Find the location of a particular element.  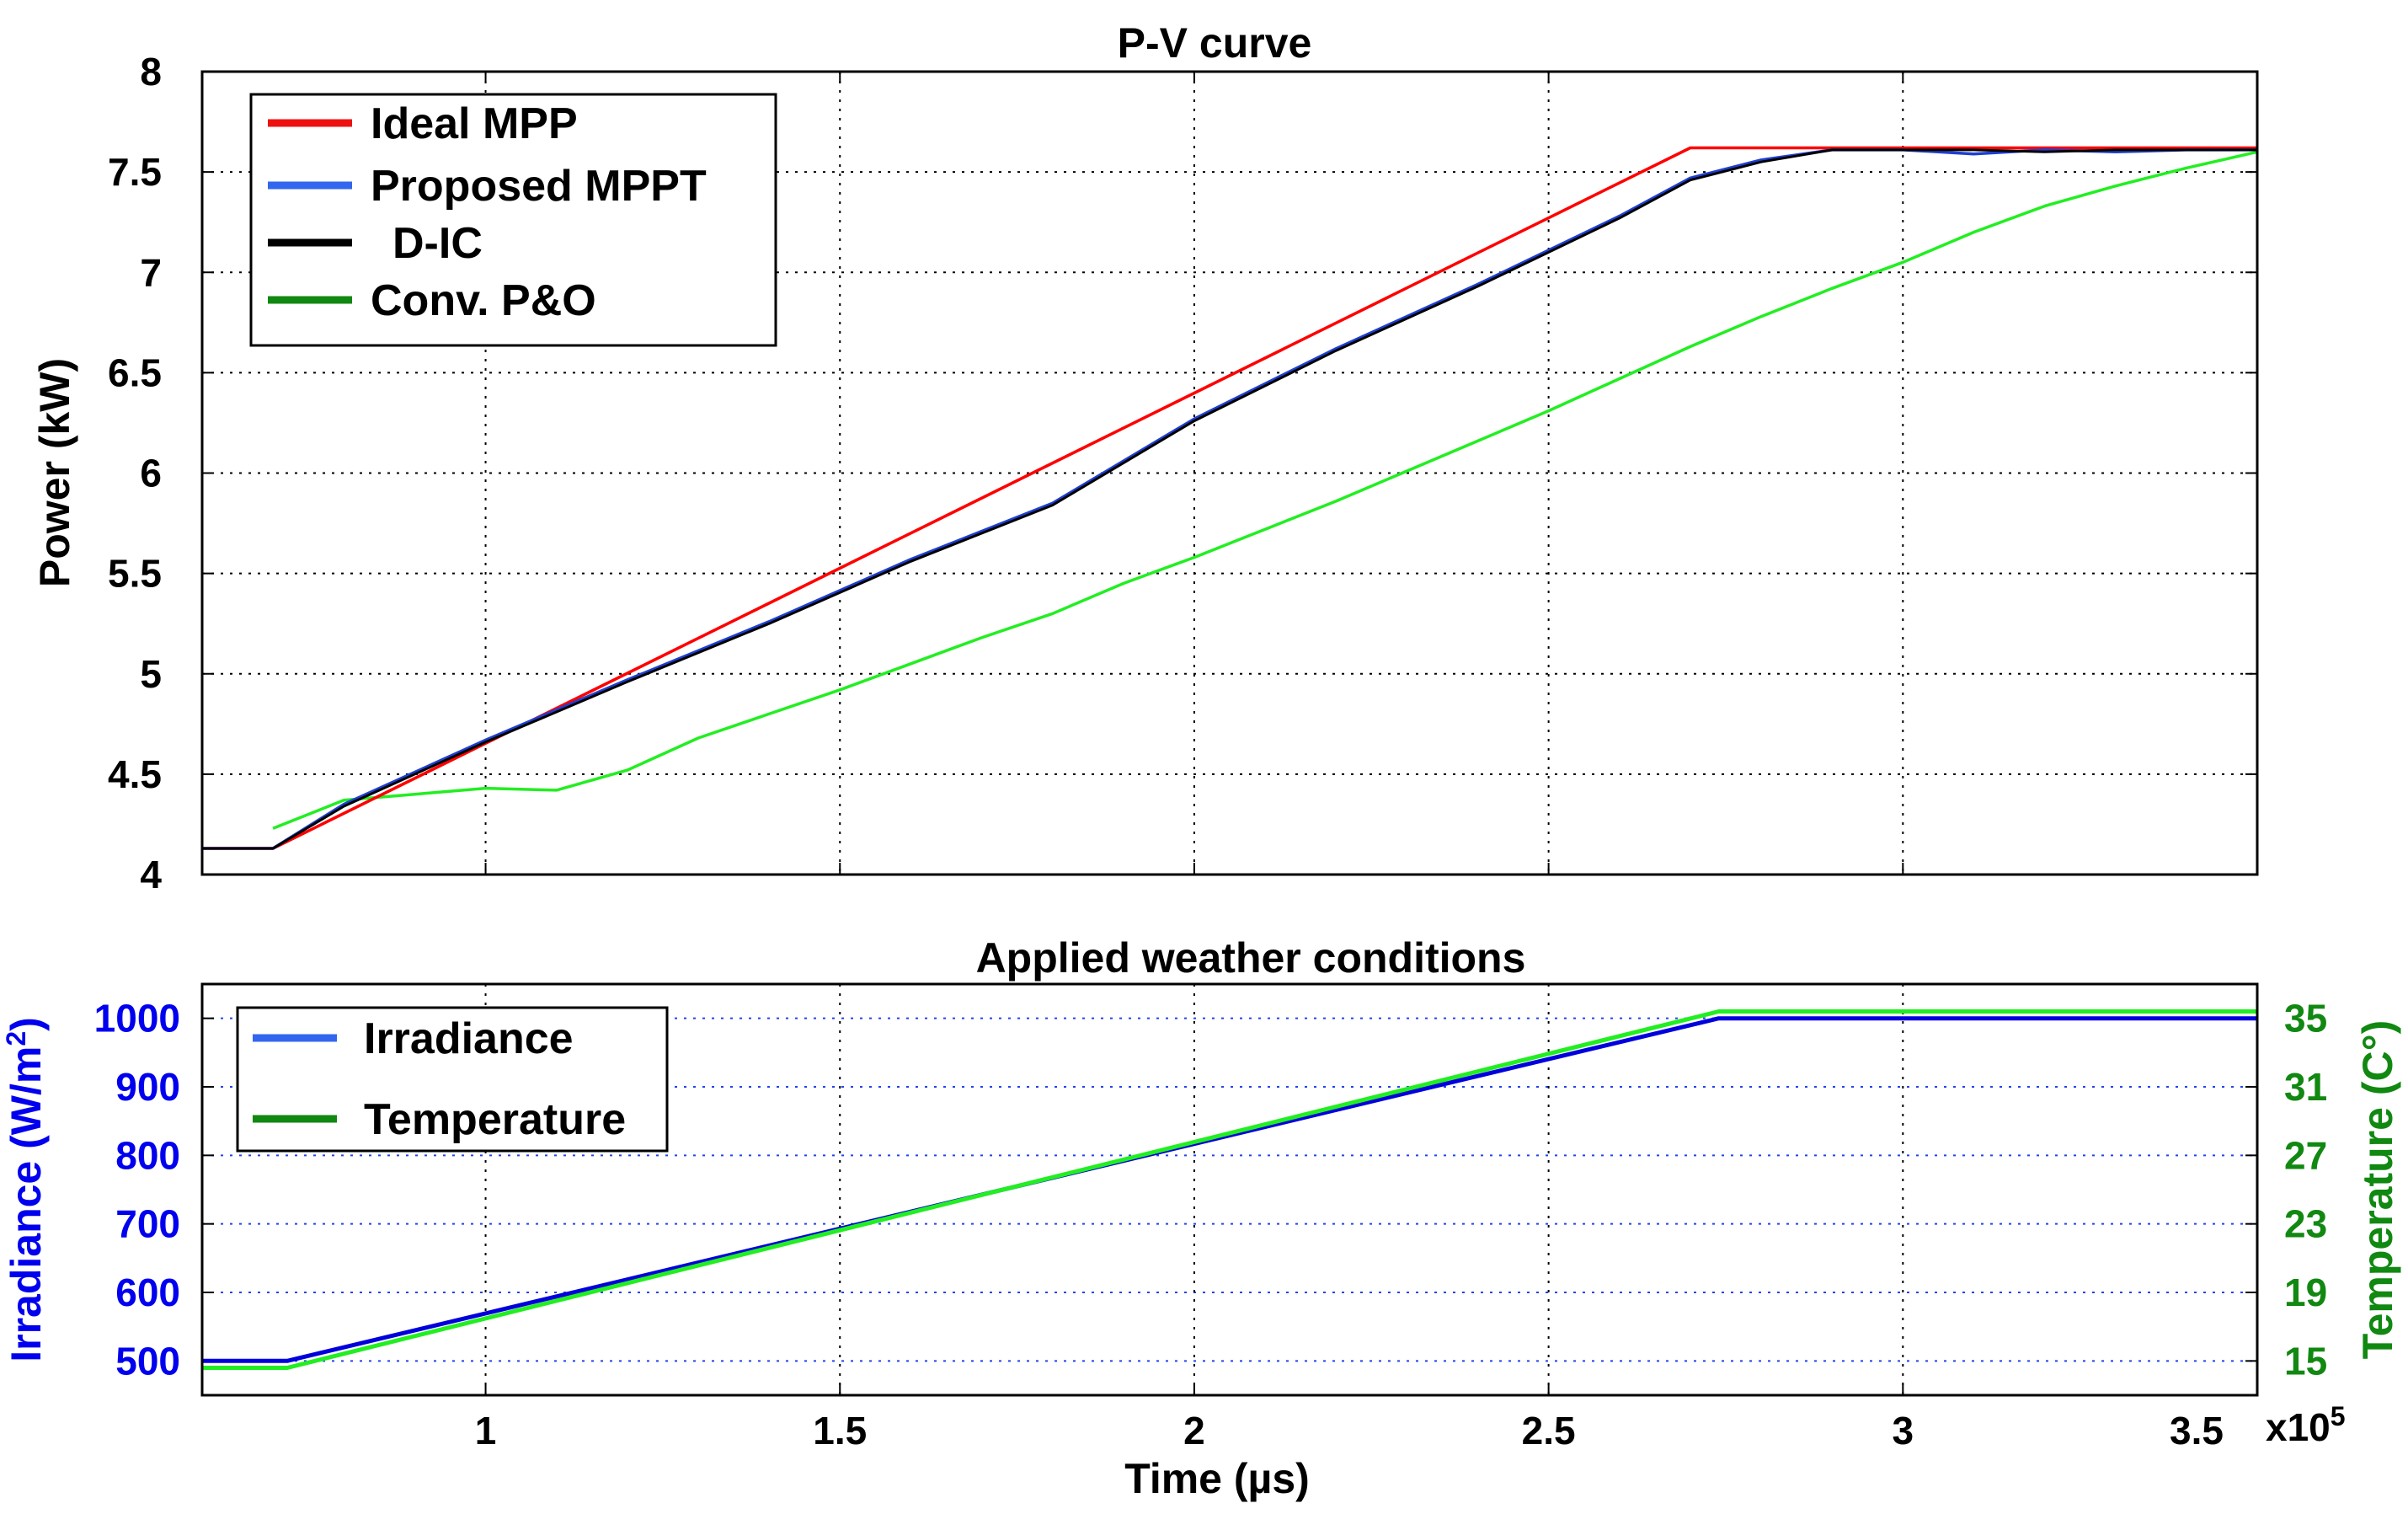

pv-ytick-label: 7.5 is located at coordinates (135, 172).